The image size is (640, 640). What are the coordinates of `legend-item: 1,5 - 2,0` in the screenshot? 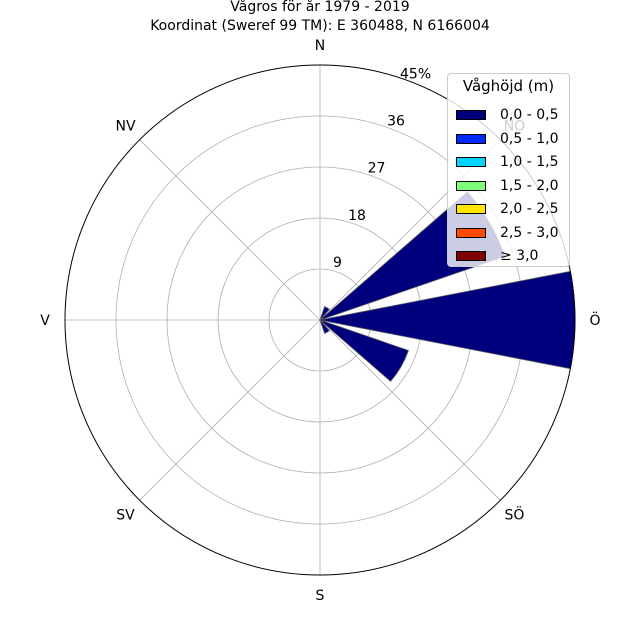 It's located at (507, 186).